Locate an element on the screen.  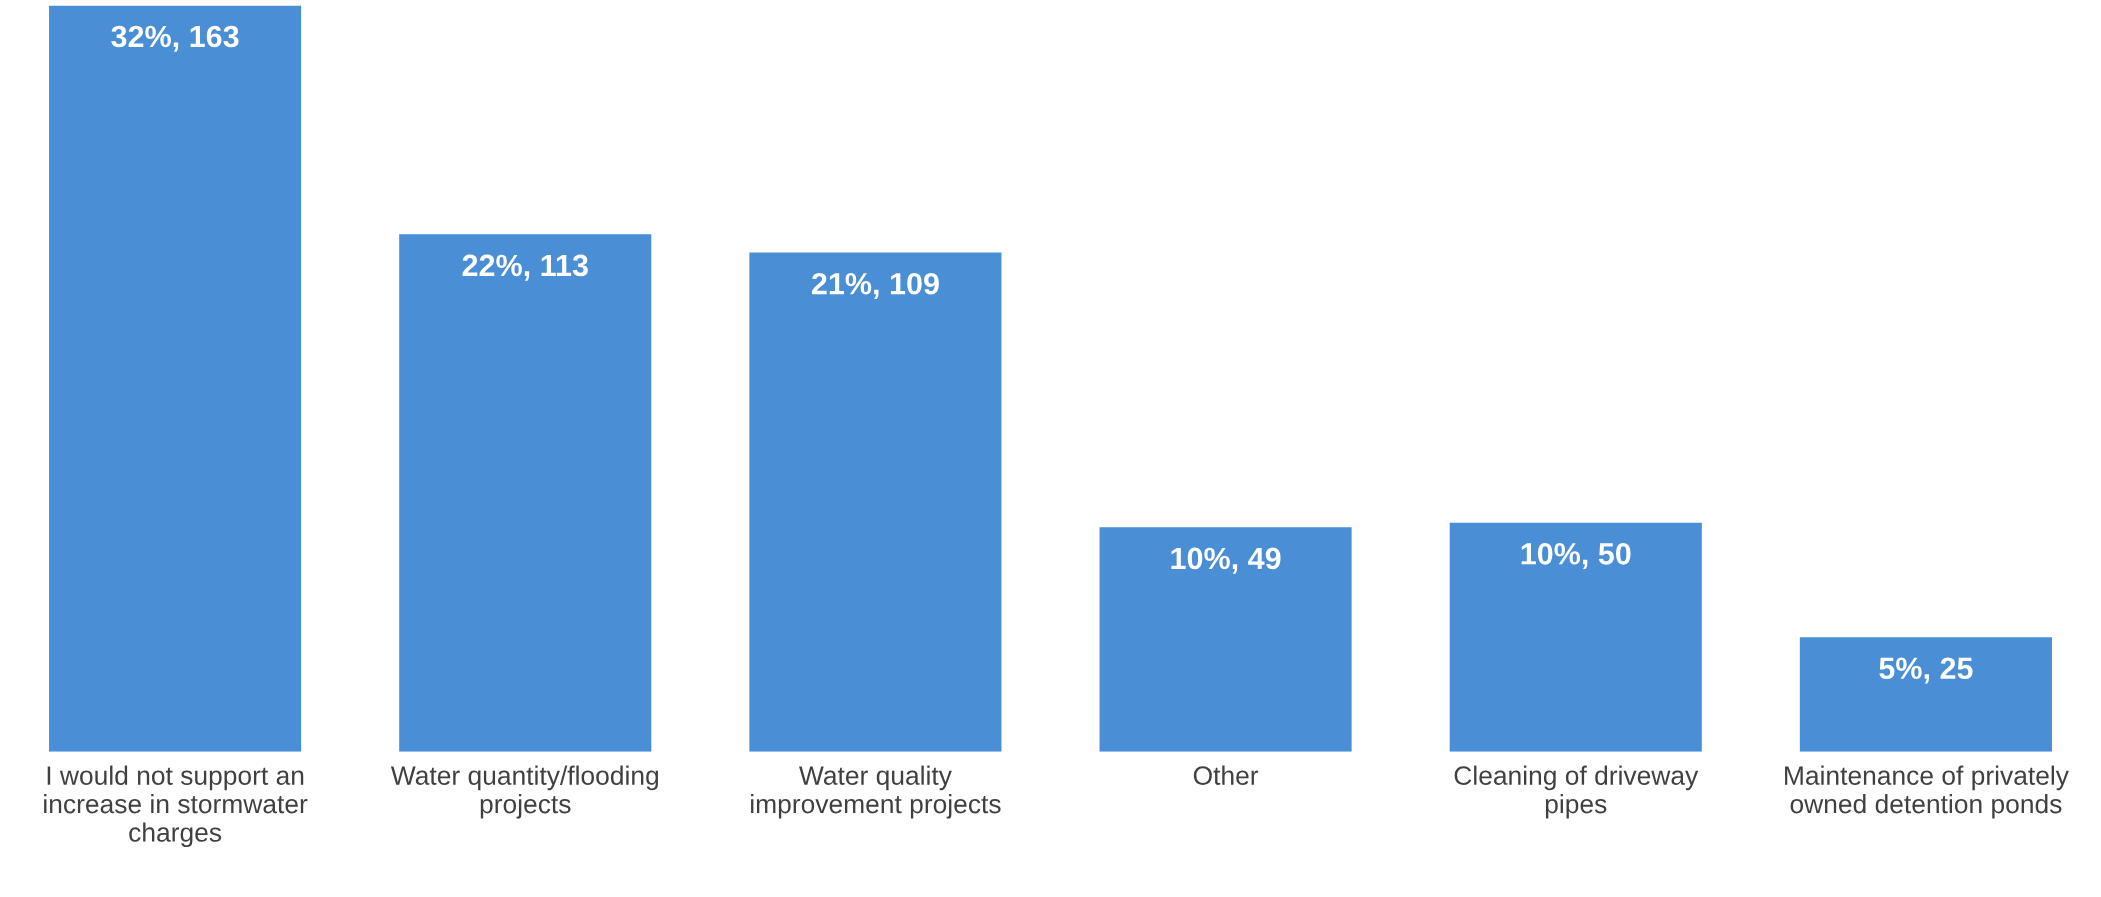
data-label: 10%, 49 is located at coordinates (1226, 560).